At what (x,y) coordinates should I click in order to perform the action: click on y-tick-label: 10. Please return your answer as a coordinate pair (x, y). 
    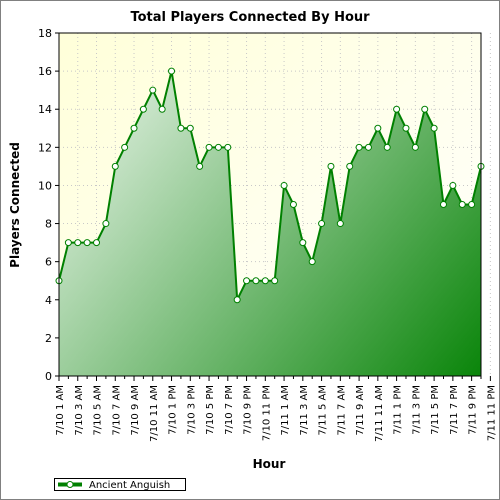
    Looking at the image, I should click on (45, 185).